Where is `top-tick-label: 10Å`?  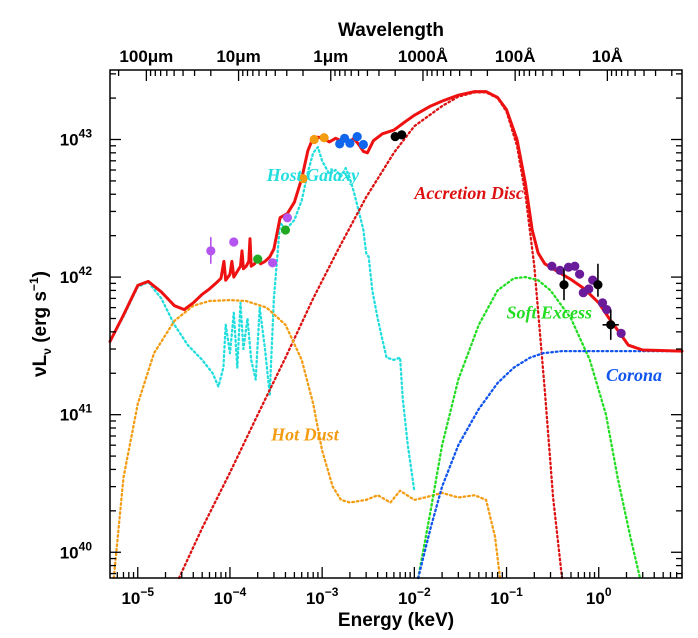 top-tick-label: 10Å is located at coordinates (607, 56).